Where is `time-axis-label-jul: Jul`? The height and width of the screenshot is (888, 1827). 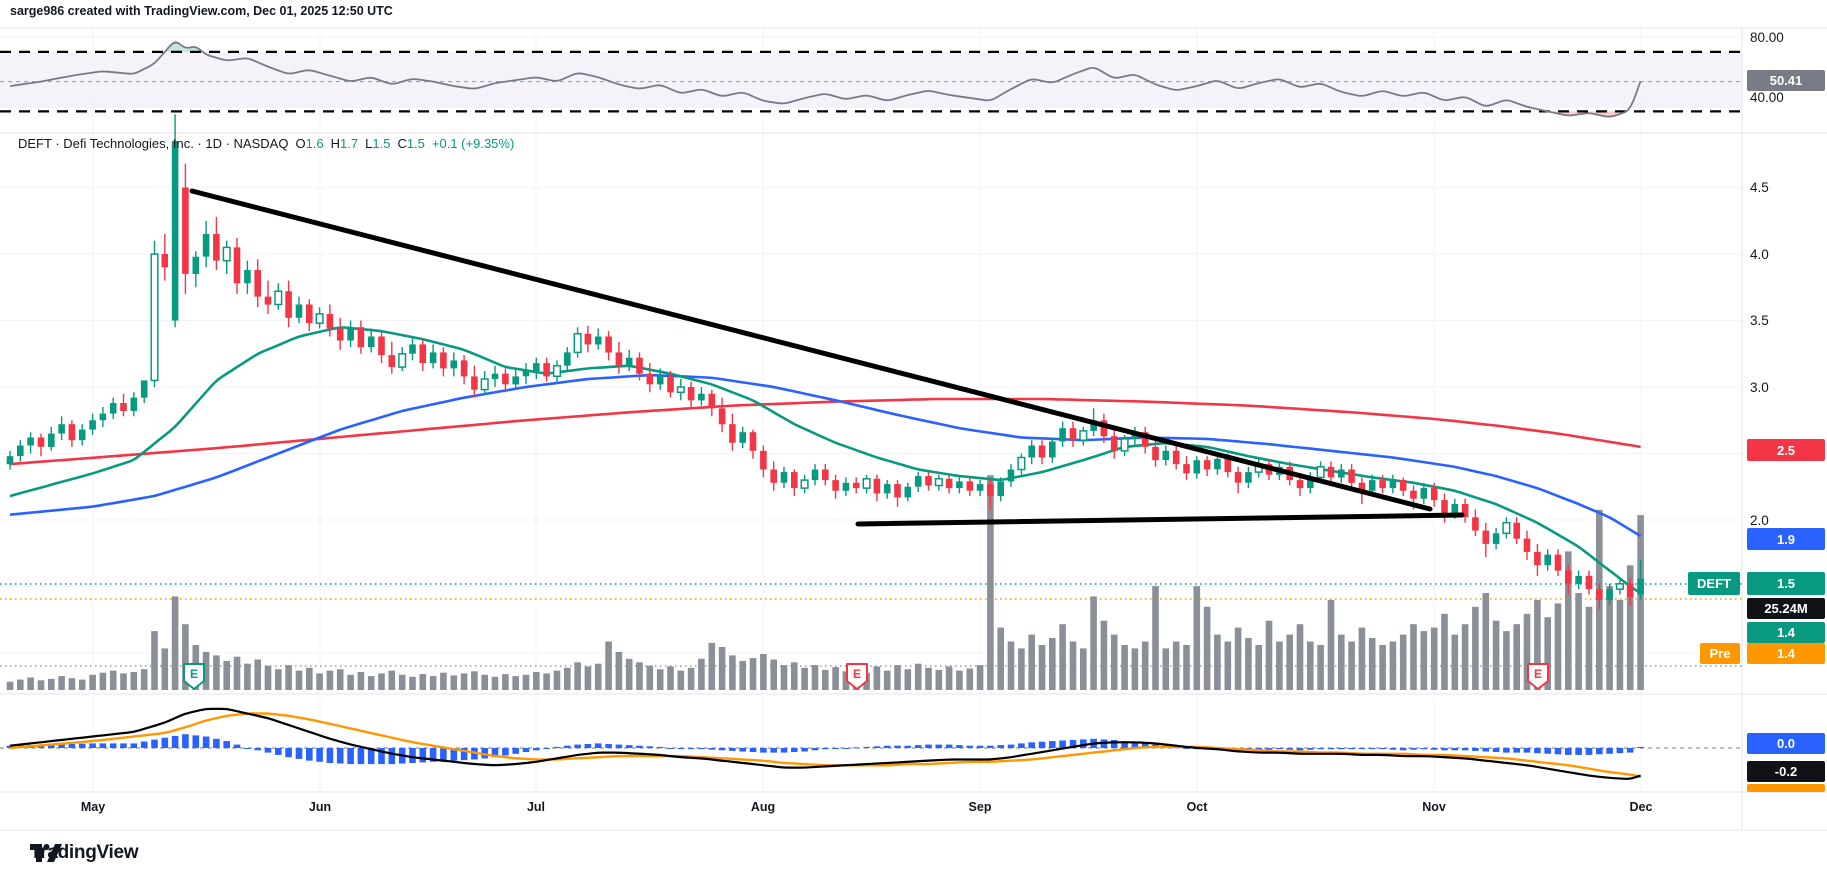
time-axis-label-jul: Jul is located at coordinates (536, 807).